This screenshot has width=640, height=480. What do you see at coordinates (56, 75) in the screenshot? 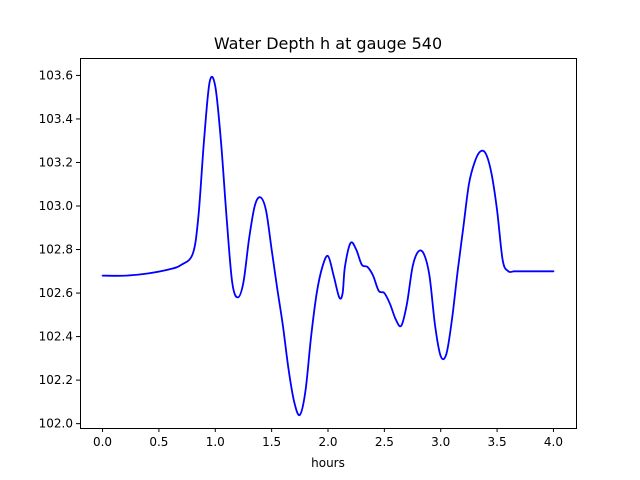
I see `y-tick-label: 103.6` at bounding box center [56, 75].